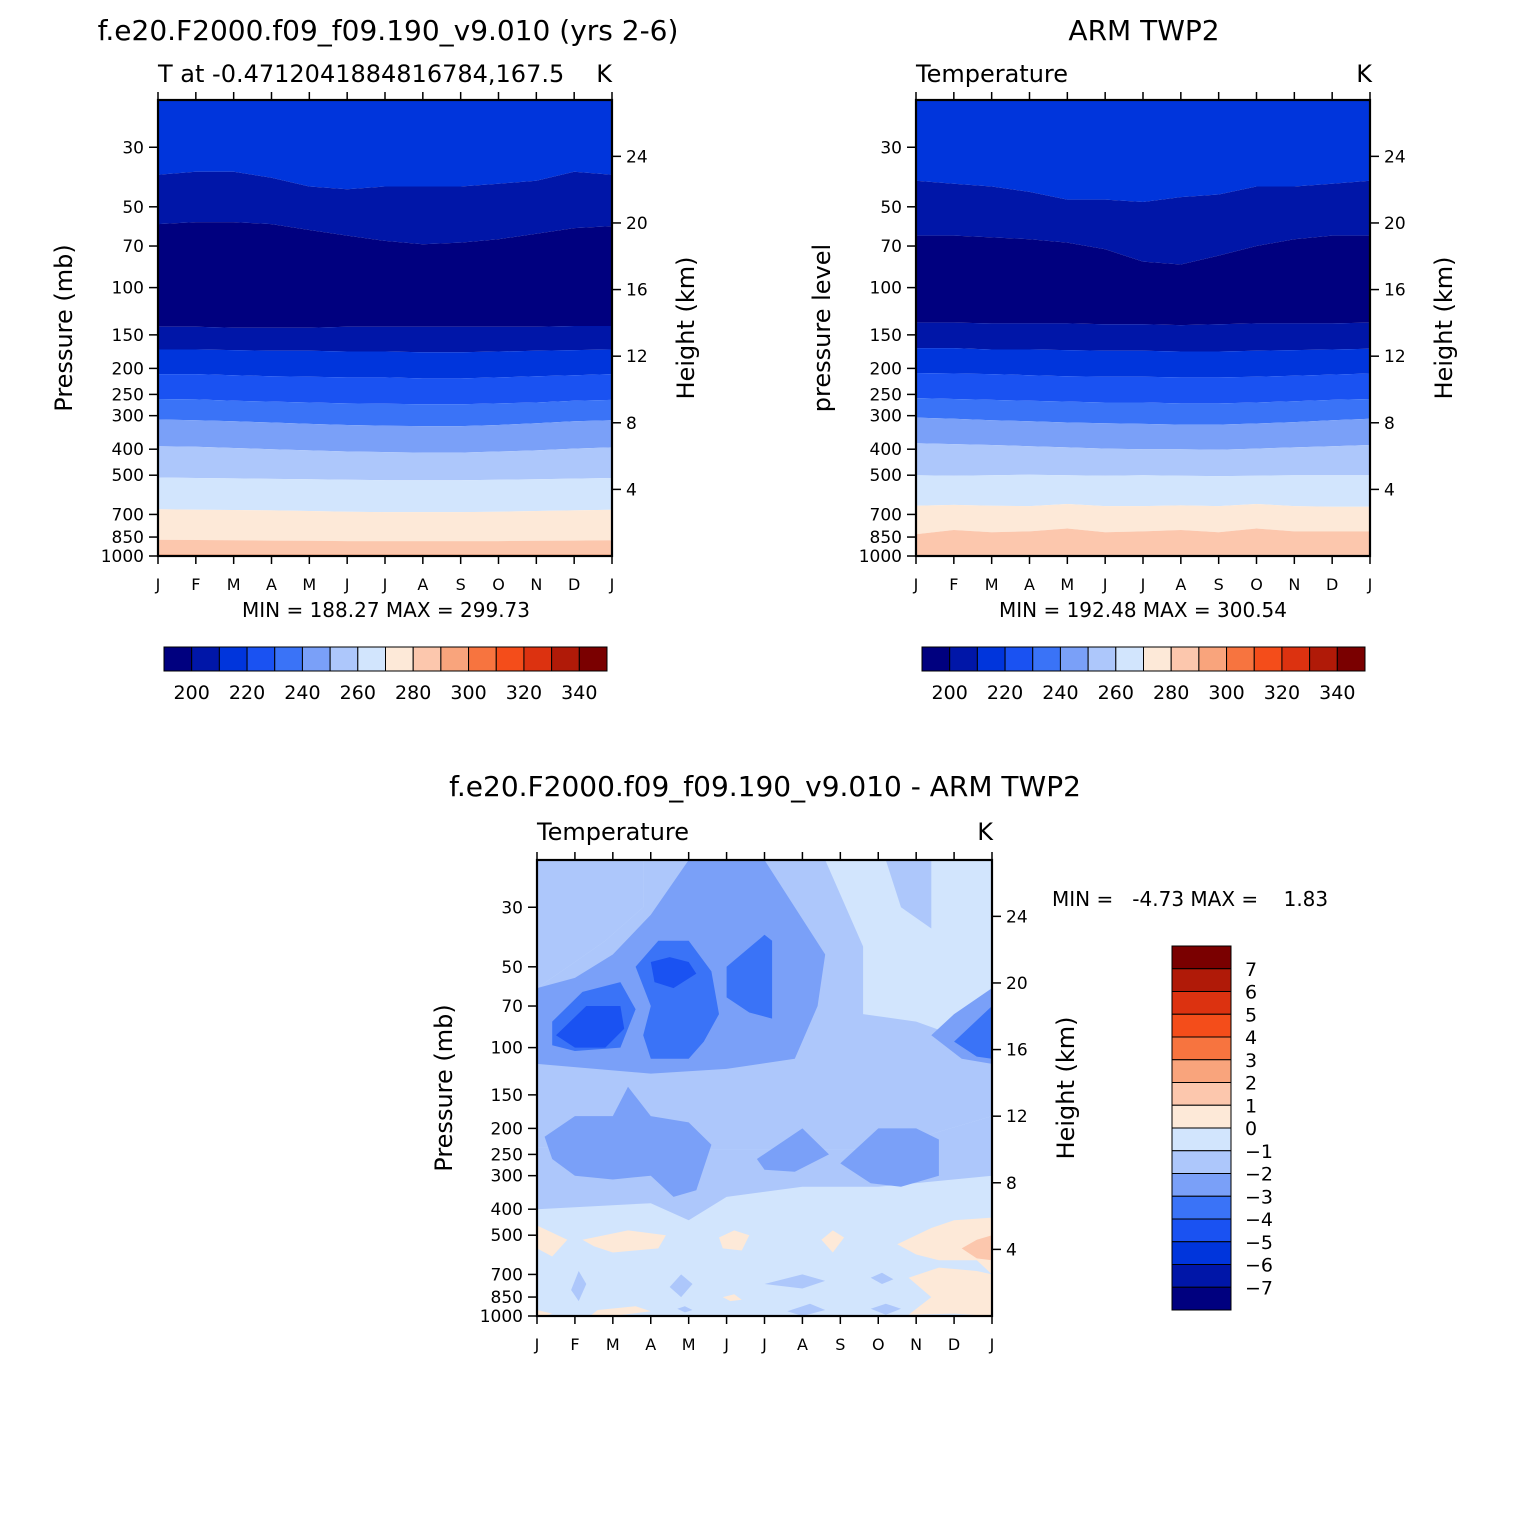 This screenshot has height=1530, width=1530. What do you see at coordinates (1395, 157) in the screenshot?
I see `right-tick-label: 24` at bounding box center [1395, 157].